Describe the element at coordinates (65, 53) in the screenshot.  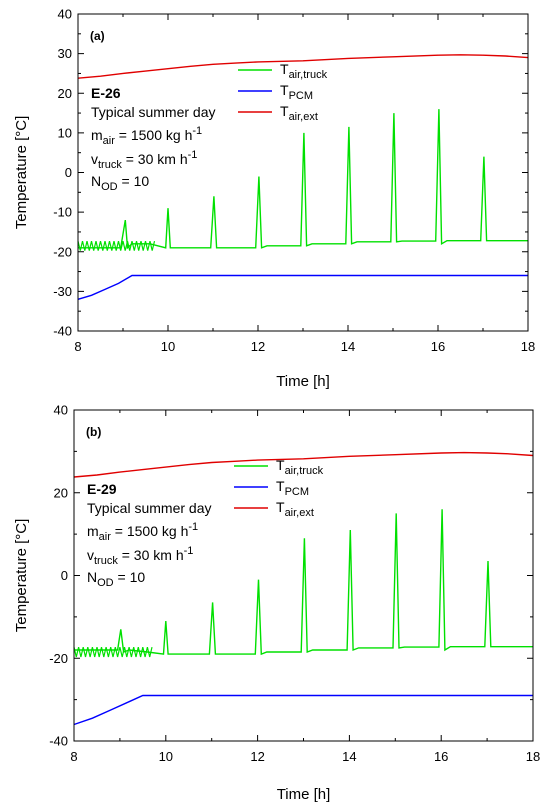
I see `y-tick-label: 30` at that location.